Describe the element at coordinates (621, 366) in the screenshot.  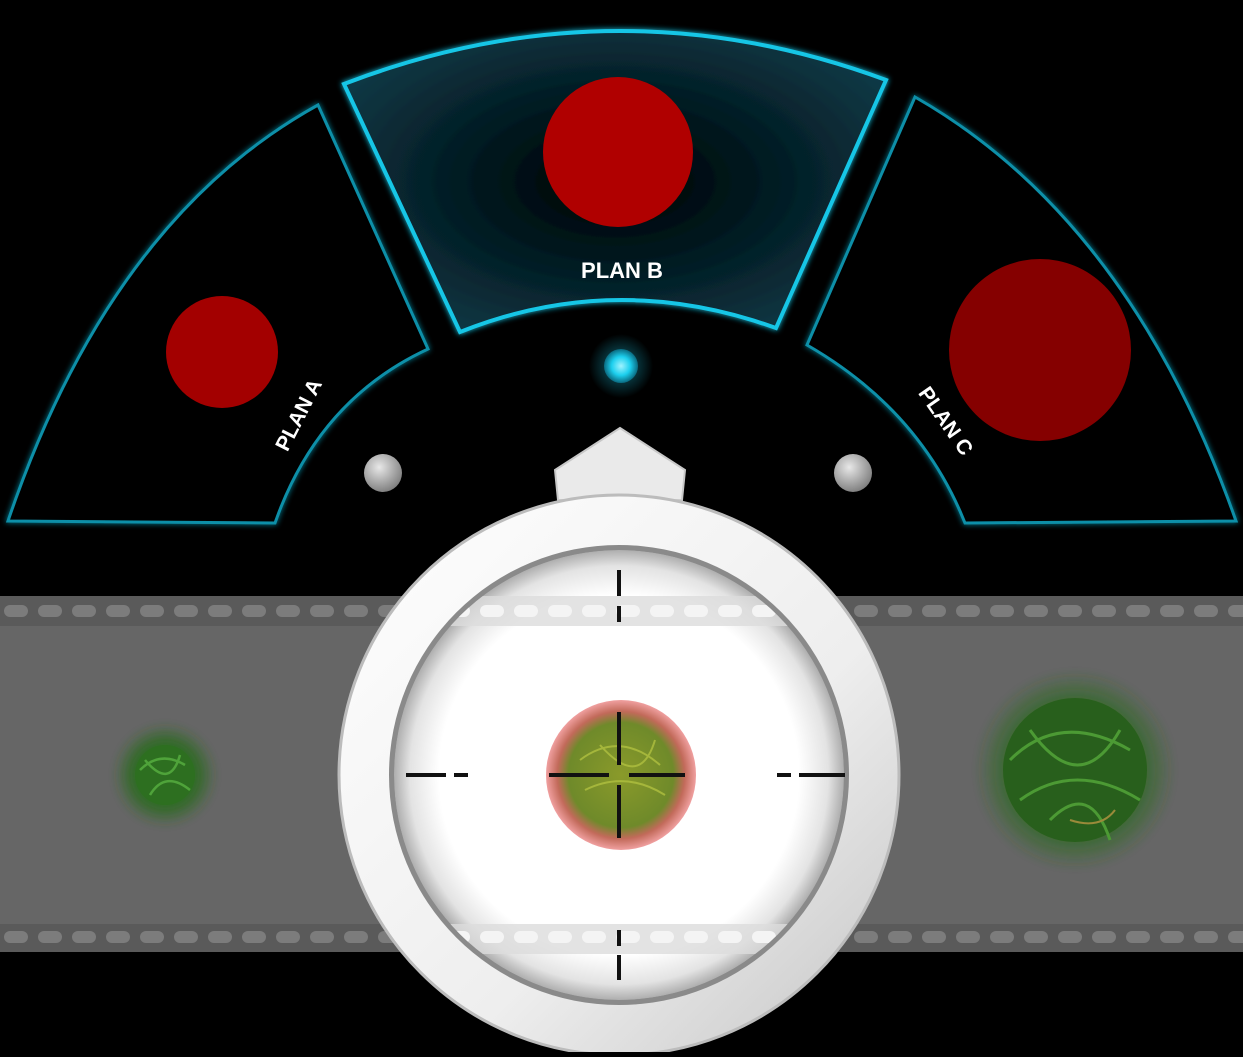
I see `plan-b-indicator` at that location.